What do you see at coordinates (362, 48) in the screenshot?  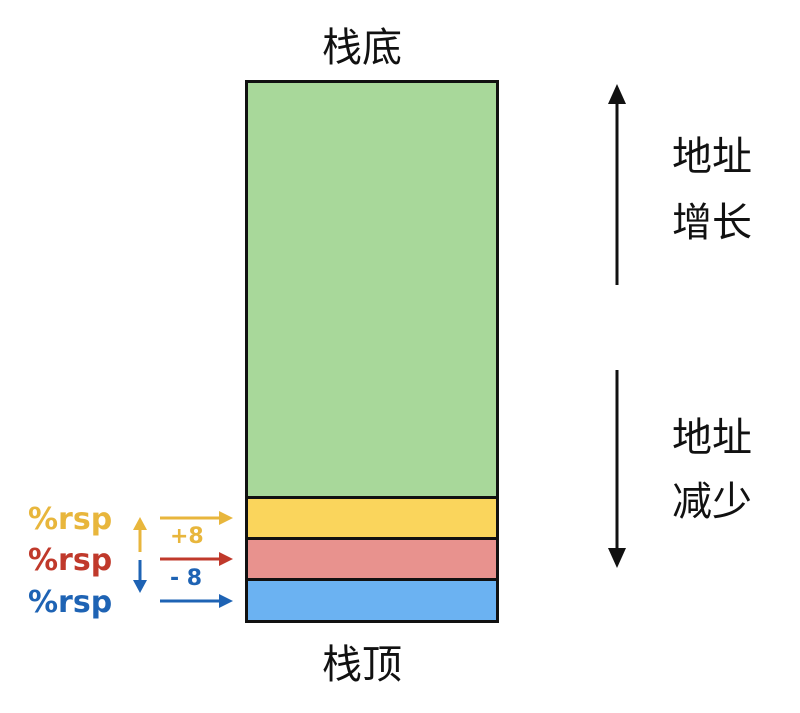 I see `stack-bottom-label: 栈底` at bounding box center [362, 48].